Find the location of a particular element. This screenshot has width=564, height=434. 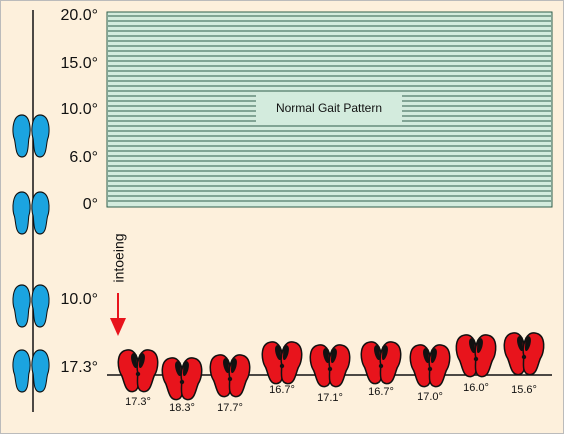

scale-label: 15.0° is located at coordinates (79, 63).